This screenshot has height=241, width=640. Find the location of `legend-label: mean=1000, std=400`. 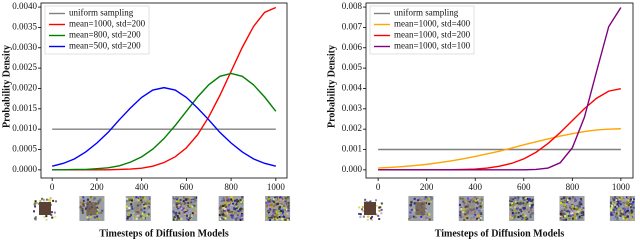

legend-label: mean=1000, std=400 is located at coordinates (432, 24).